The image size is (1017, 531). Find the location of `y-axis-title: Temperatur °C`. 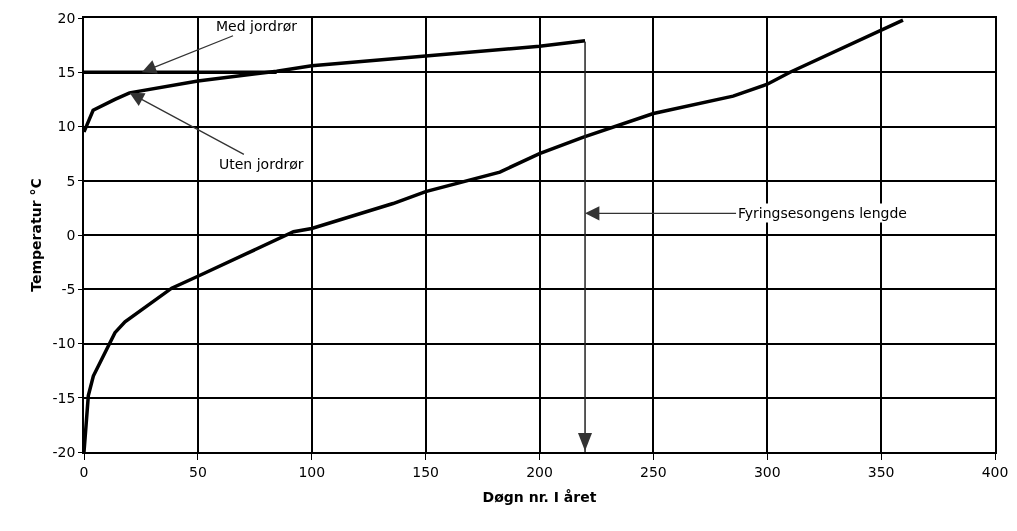

y-axis-title: Temperatur °C is located at coordinates (35, 235).